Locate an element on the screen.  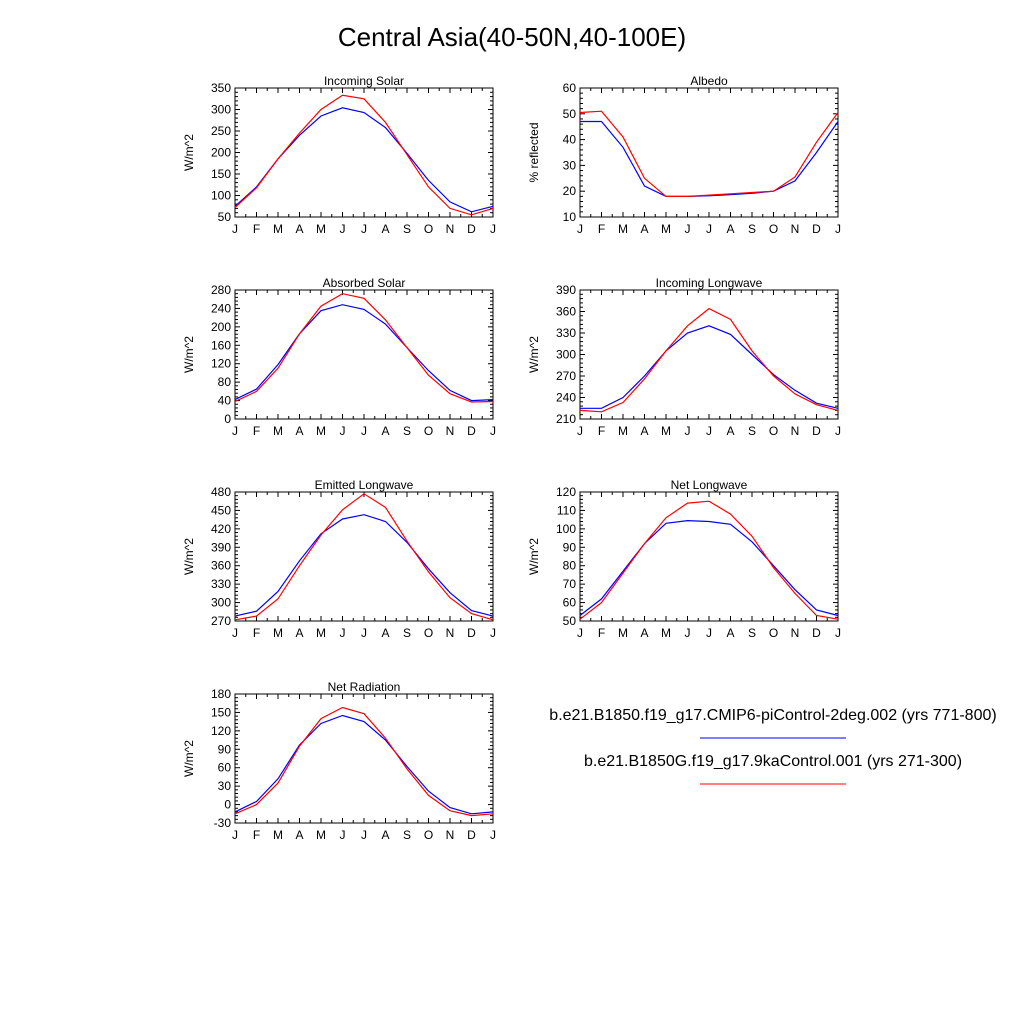
y-tick-label: -30 is located at coordinates (223, 823).